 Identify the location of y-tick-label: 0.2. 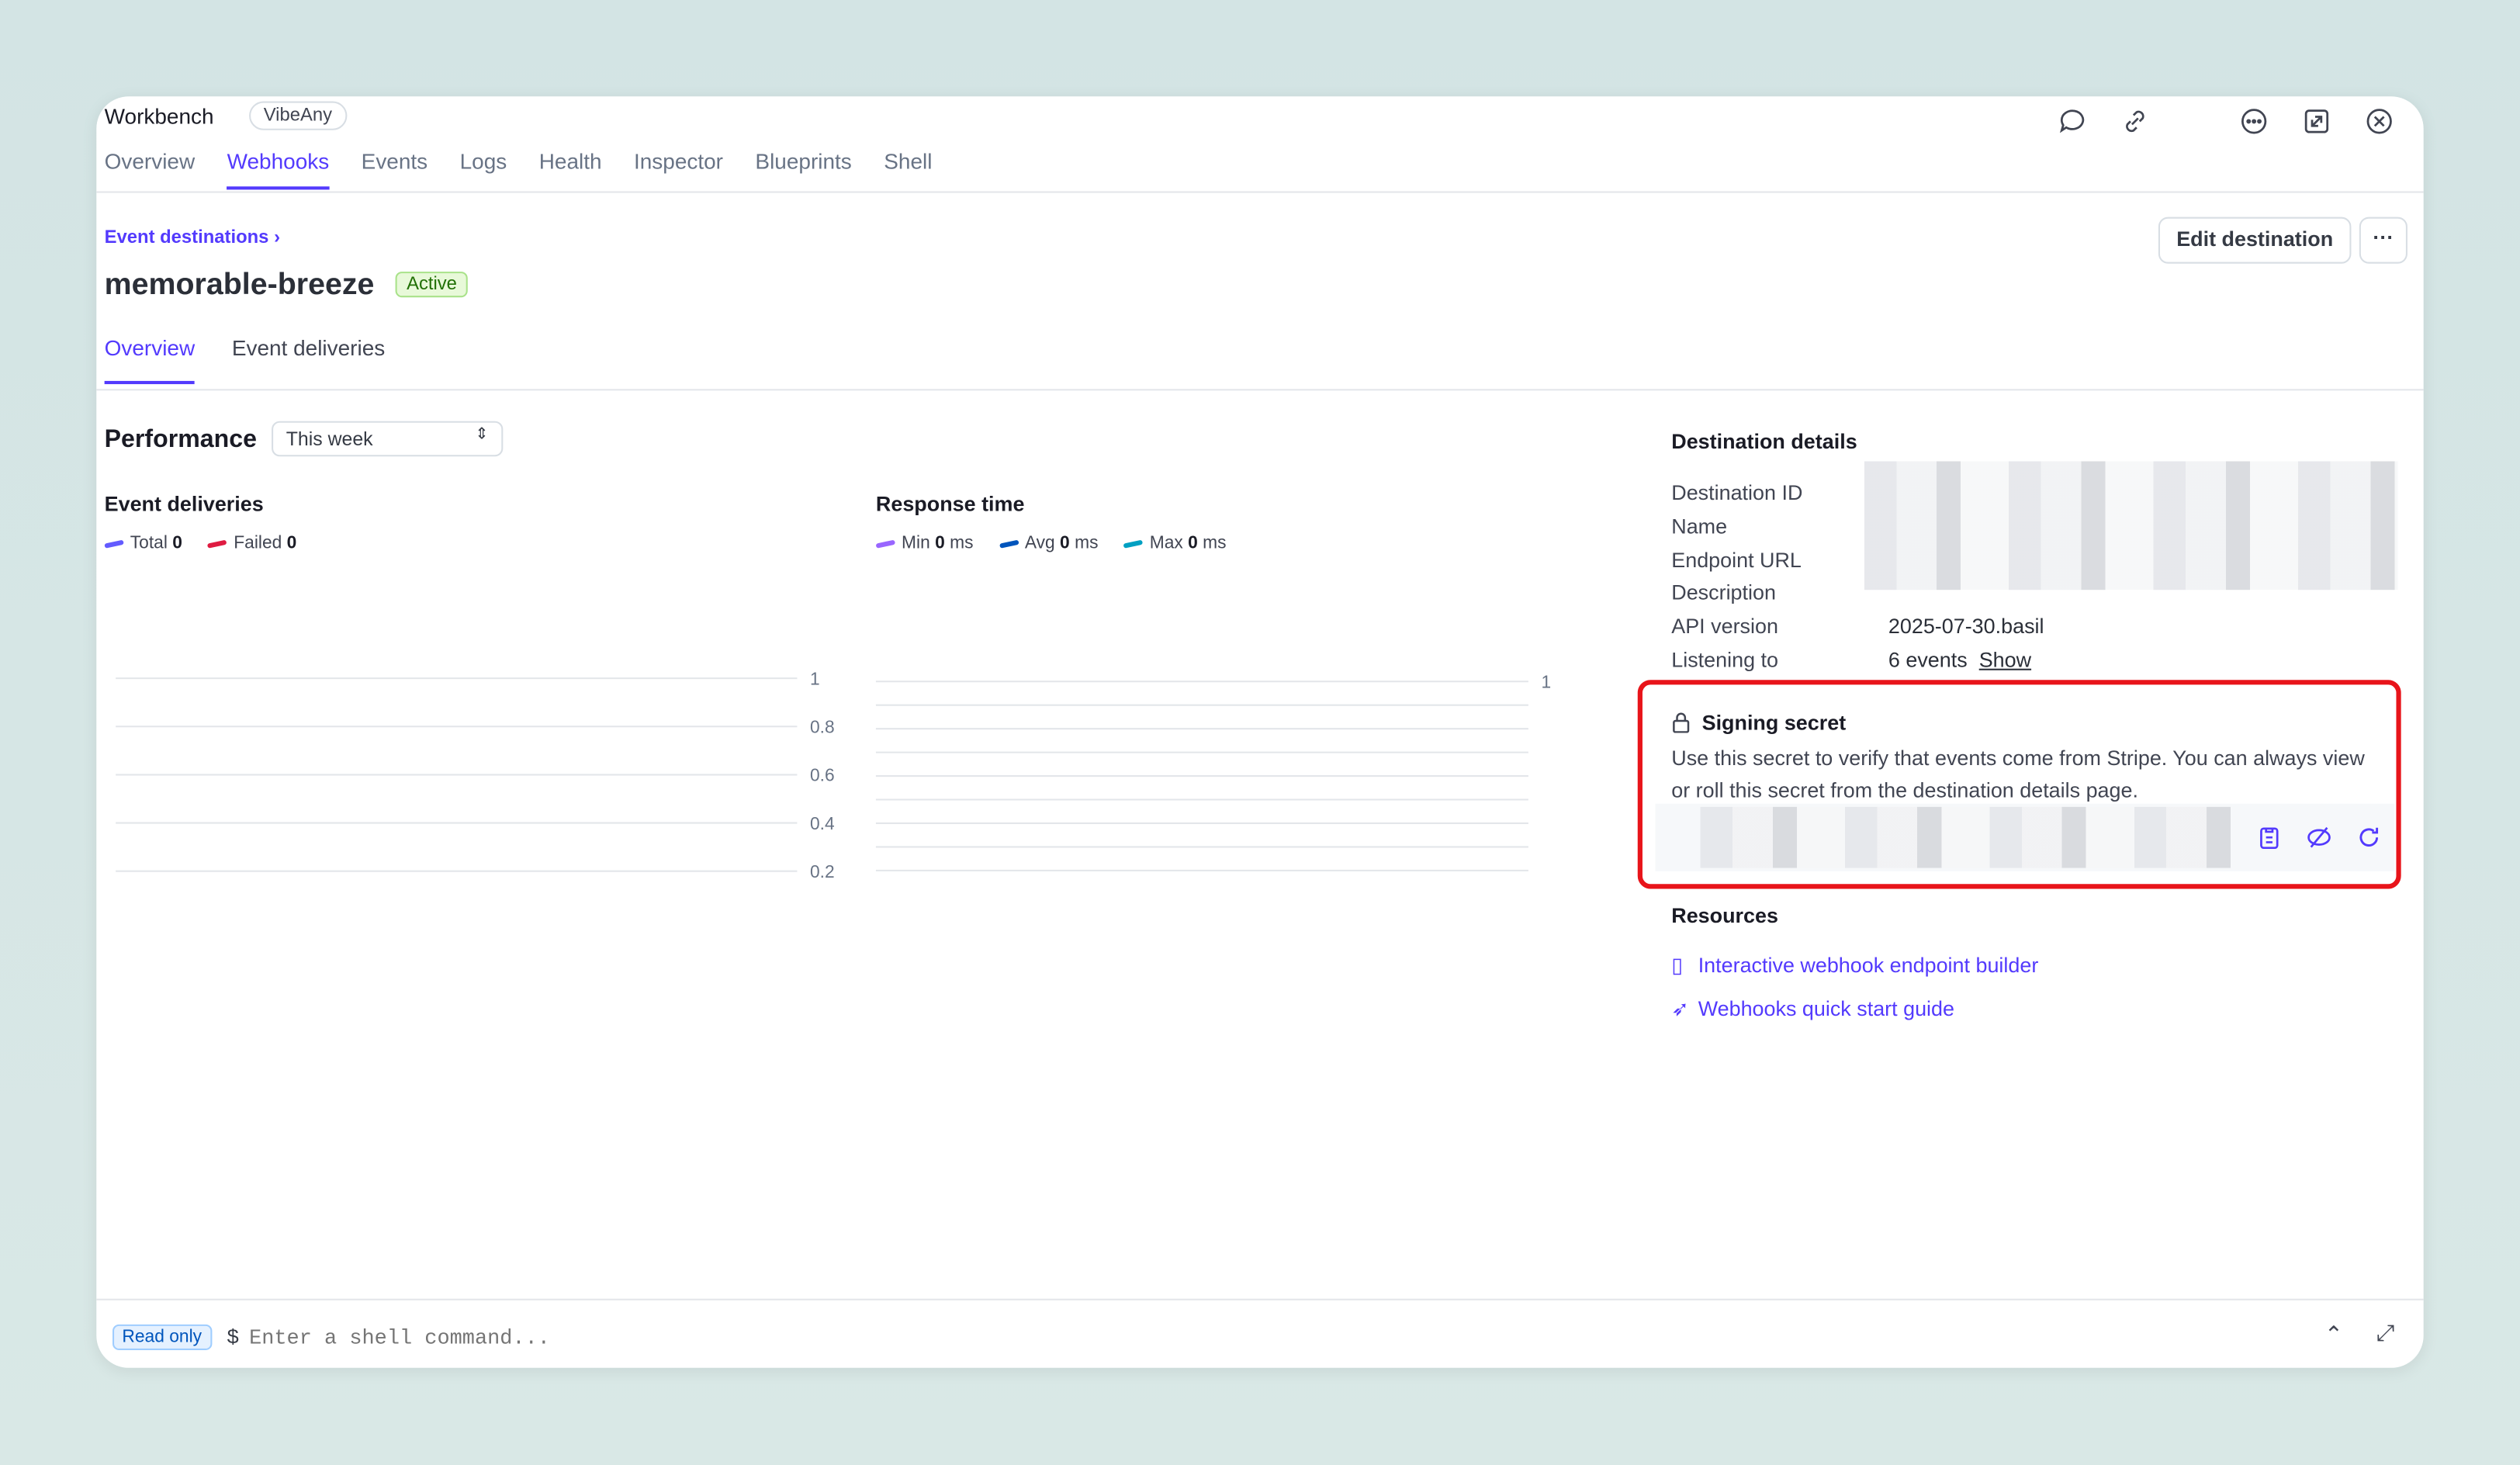
(822, 871).